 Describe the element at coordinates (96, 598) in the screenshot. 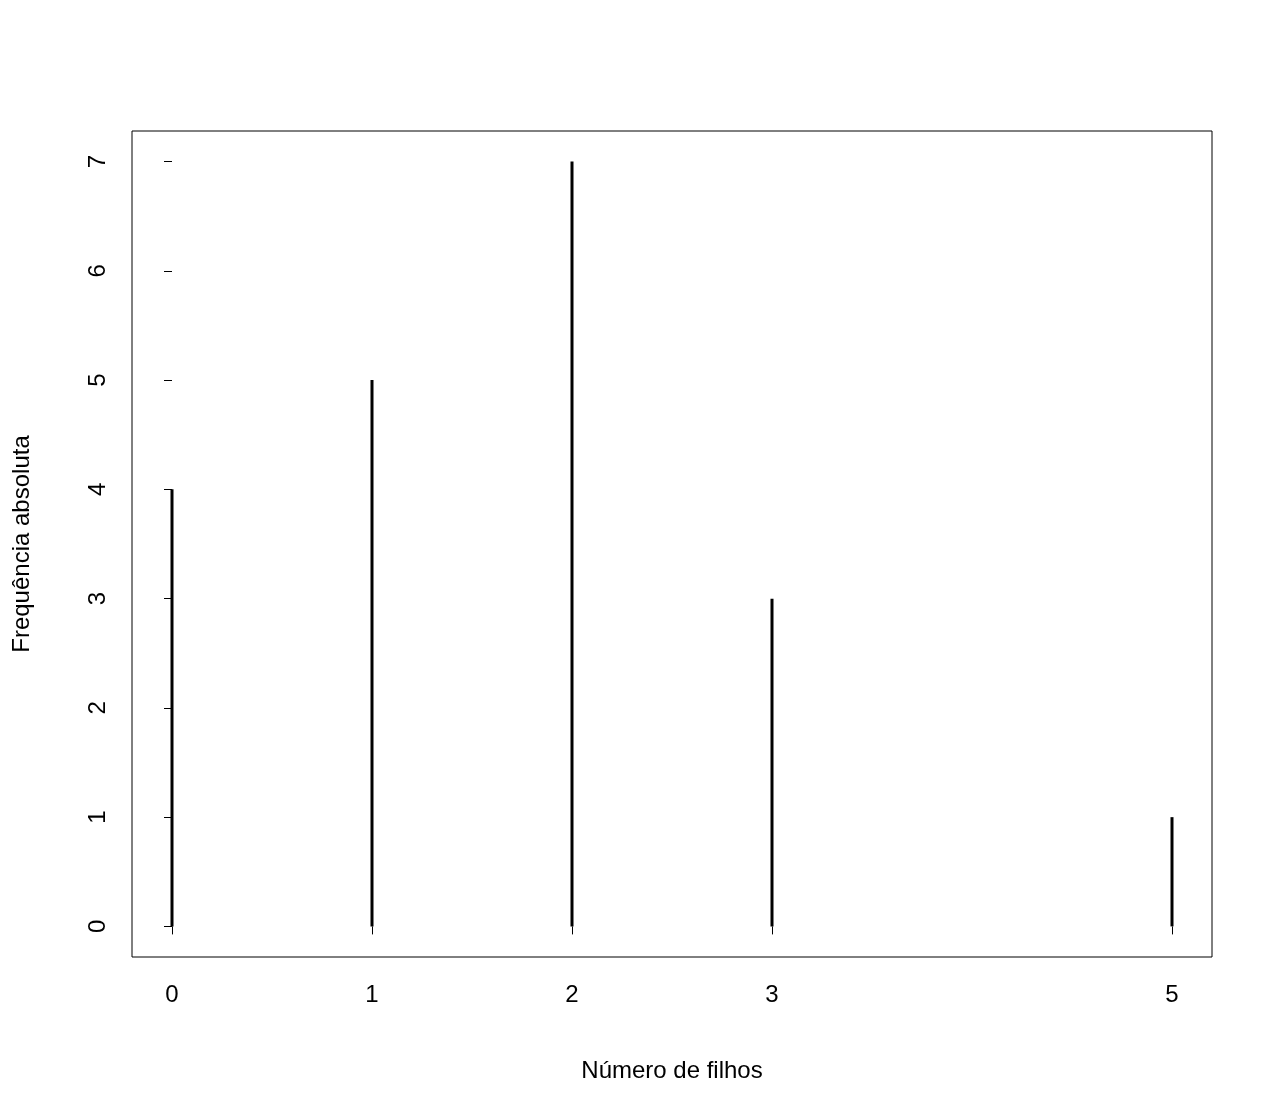

I see `y-tick-label: 3` at that location.